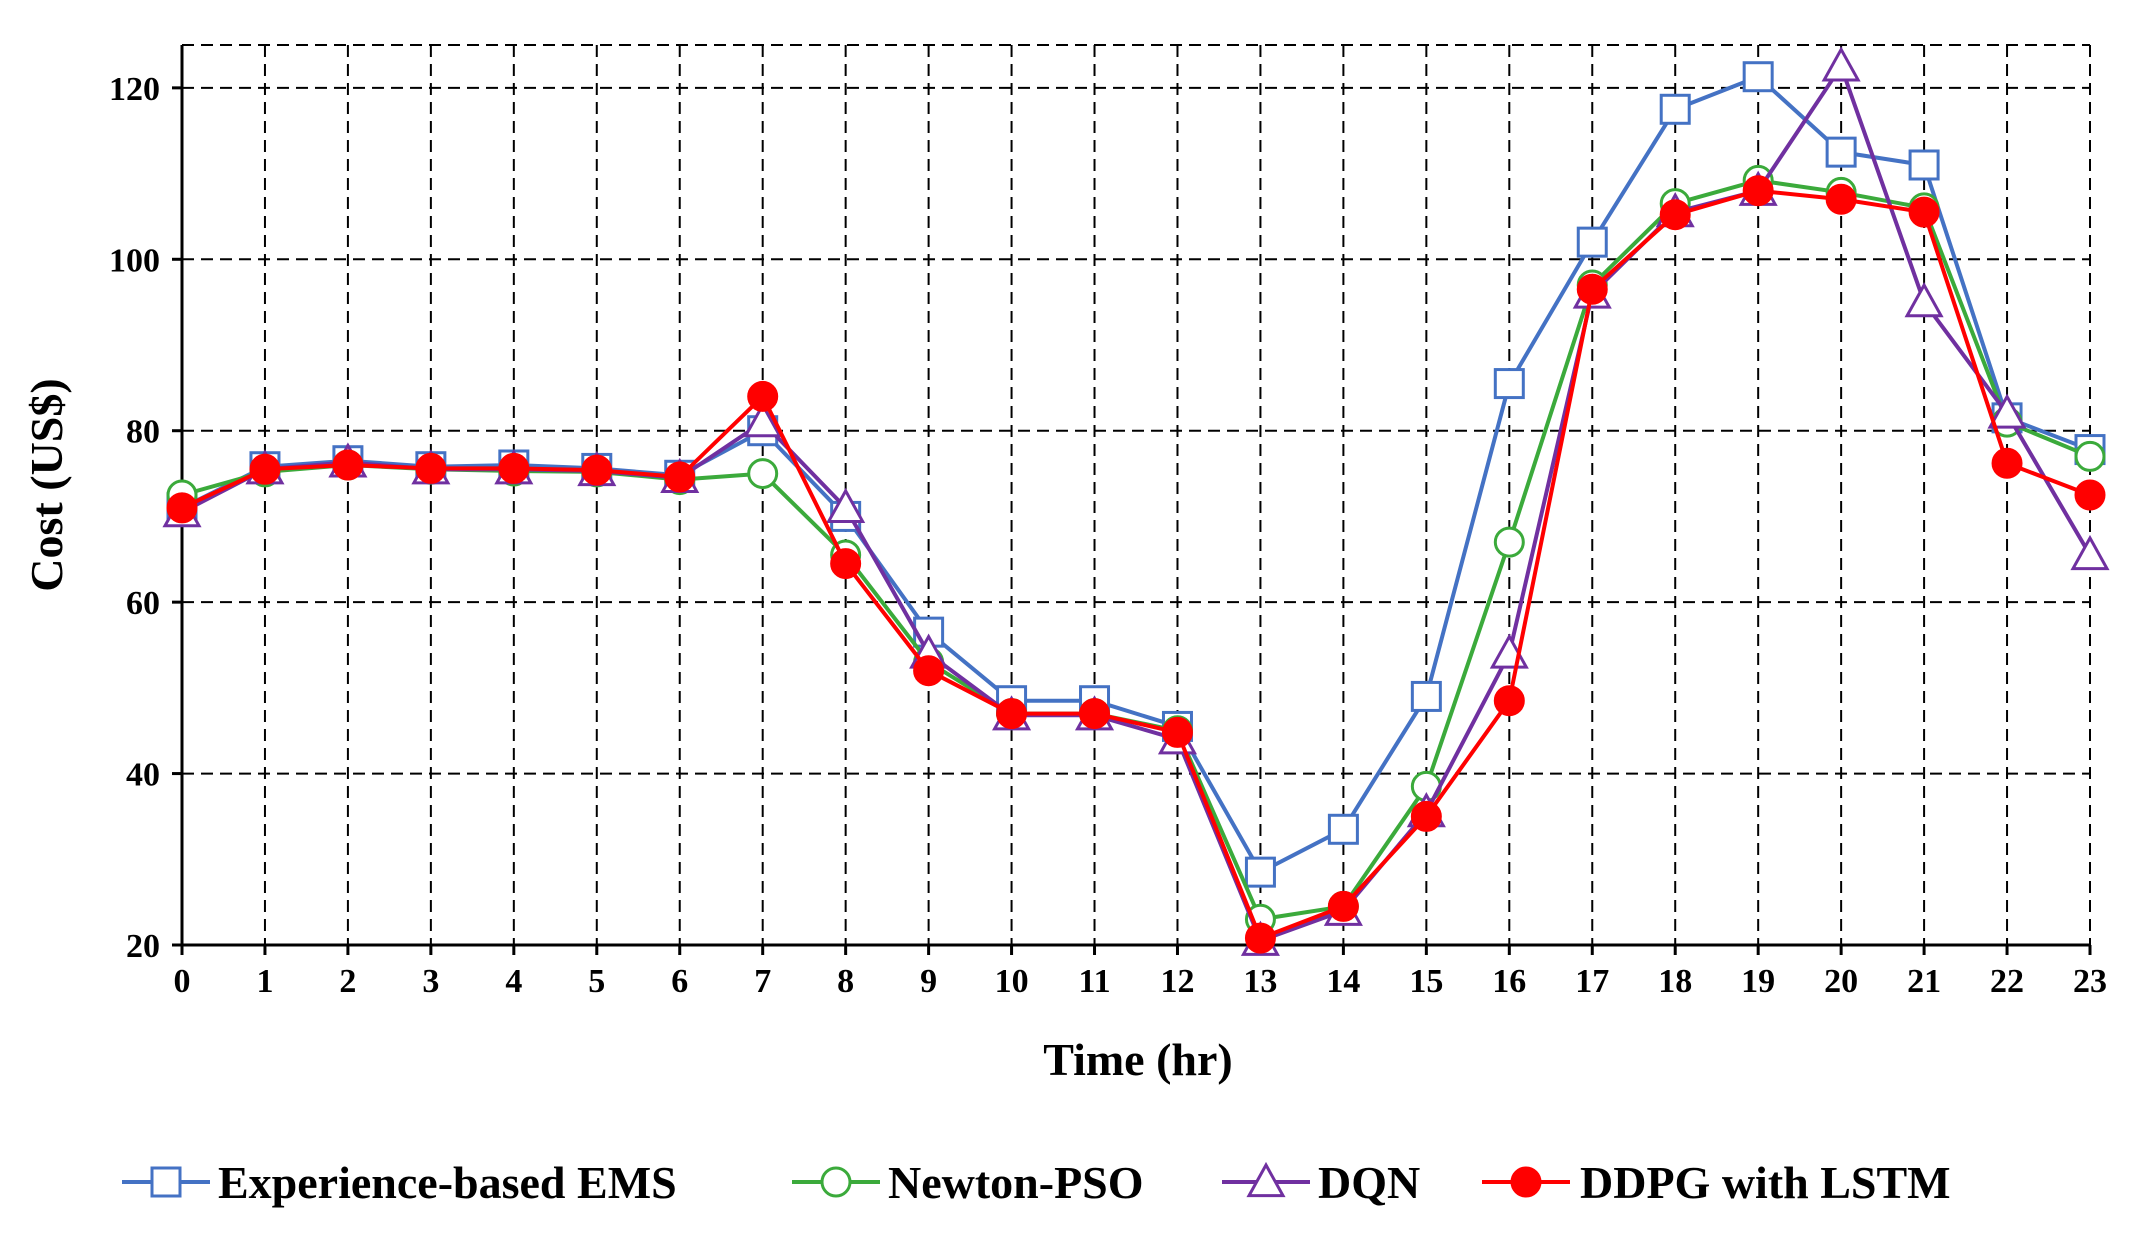 This screenshot has height=1253, width=2139. I want to click on x-tick-label: 18, so click(1675, 981).